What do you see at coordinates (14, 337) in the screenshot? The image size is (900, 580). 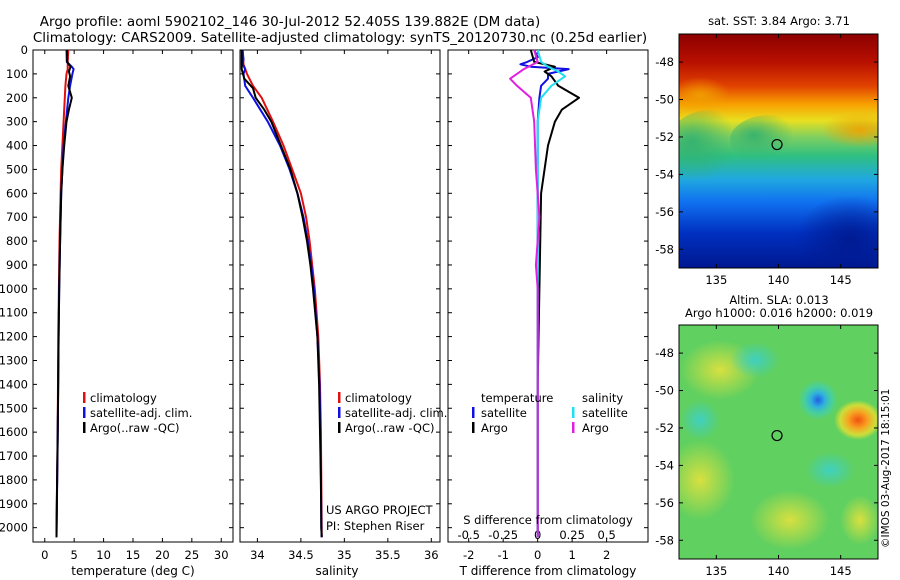 I see `depth-tick-label: 1200` at bounding box center [14, 337].